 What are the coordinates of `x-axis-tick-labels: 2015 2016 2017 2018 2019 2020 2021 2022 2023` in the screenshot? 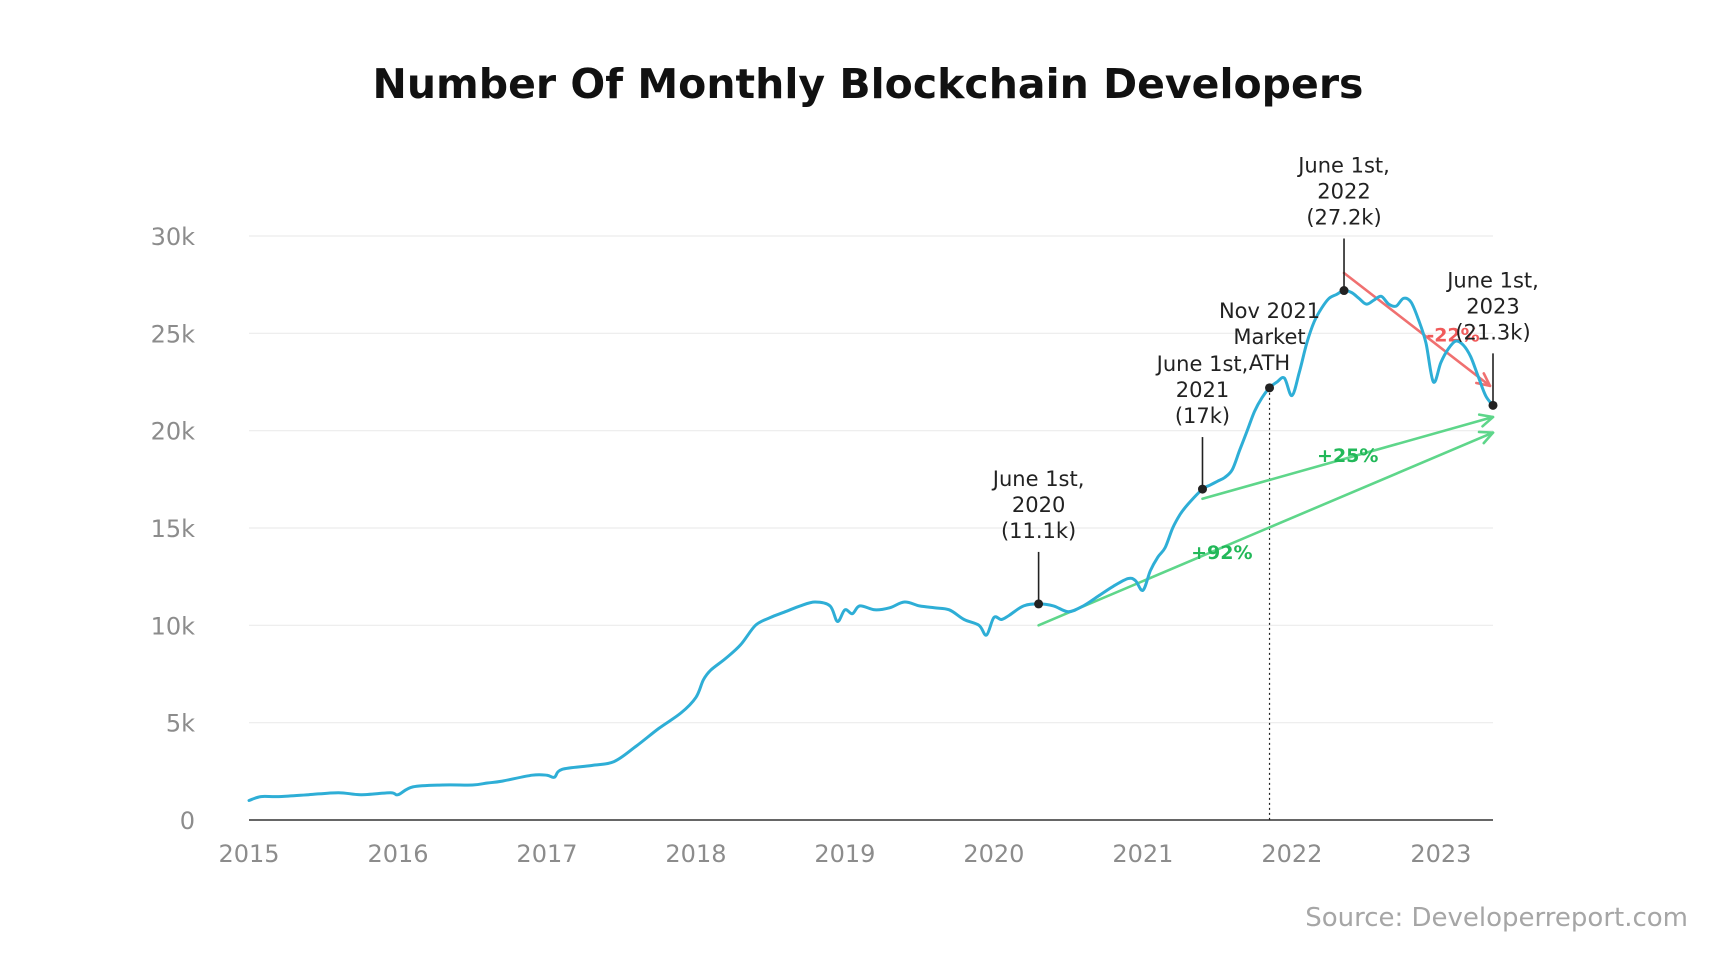 It's located at (844, 854).